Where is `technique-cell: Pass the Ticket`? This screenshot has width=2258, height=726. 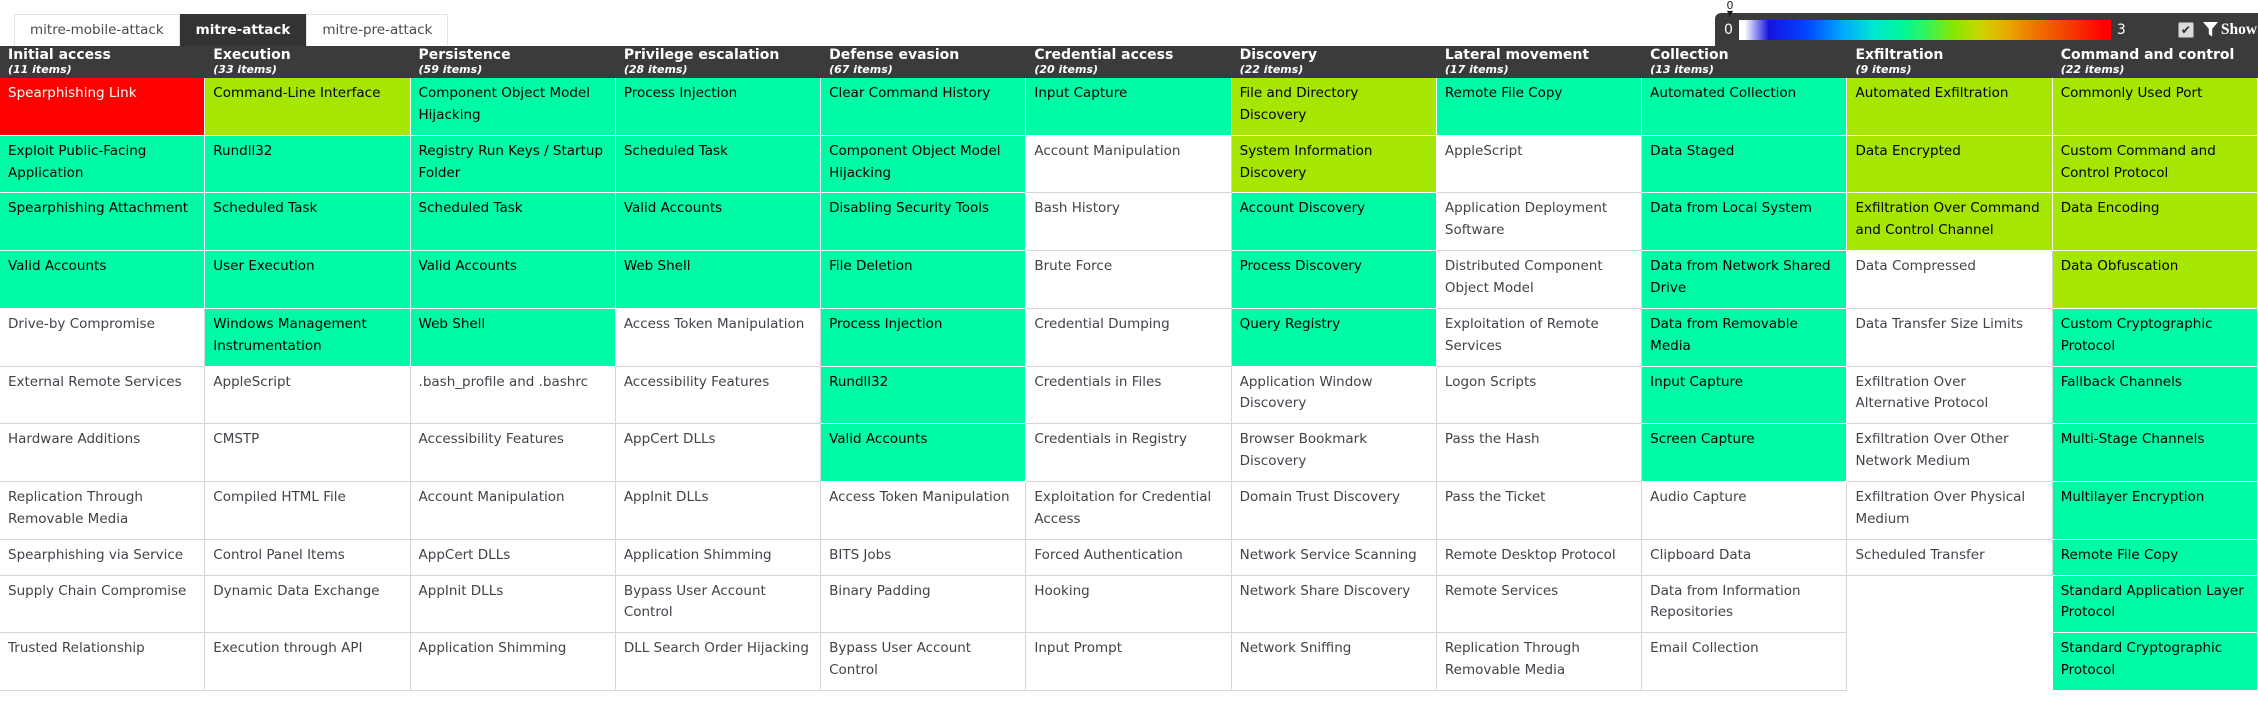
technique-cell: Pass the Ticket is located at coordinates (1539, 511).